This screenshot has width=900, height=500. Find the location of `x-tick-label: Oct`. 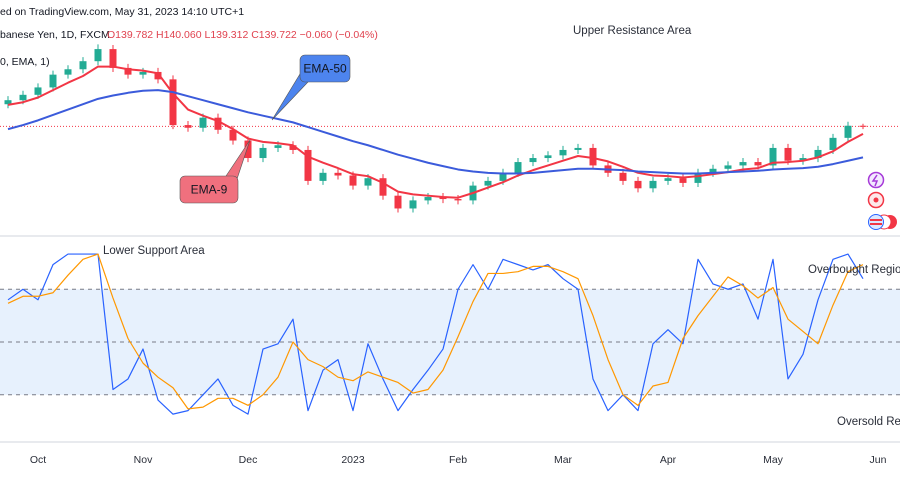

x-tick-label: Oct is located at coordinates (38, 460).